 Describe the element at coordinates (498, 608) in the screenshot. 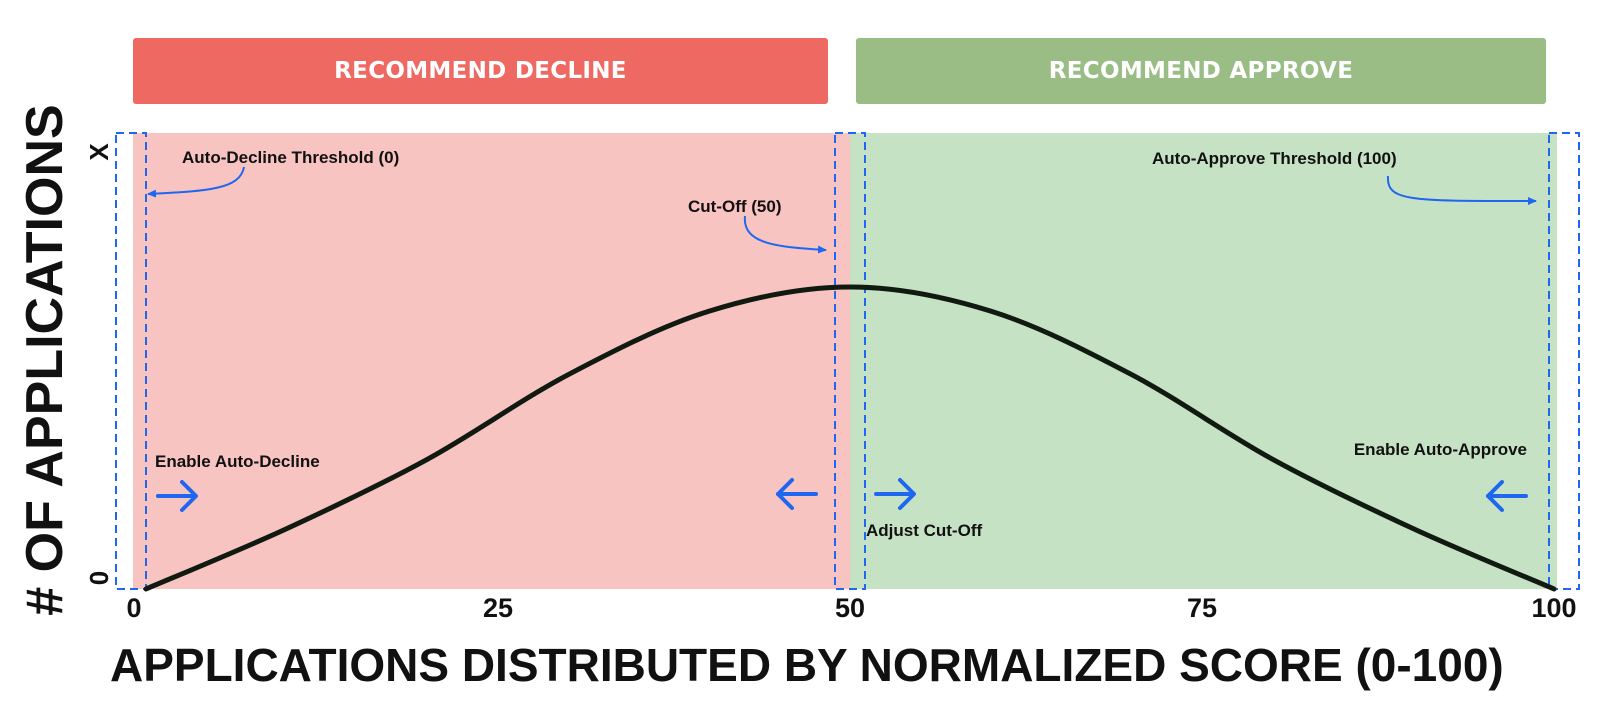

I see `x-tick-label: 25` at that location.